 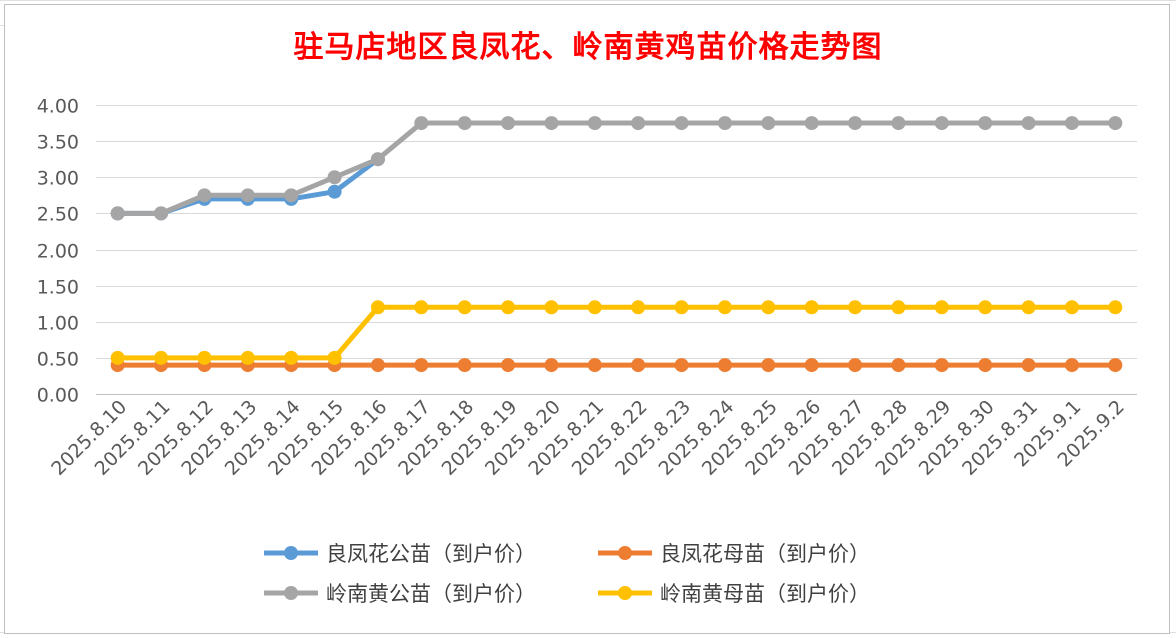 What do you see at coordinates (58, 252) in the screenshot?
I see `y-tick-label: 2.00` at bounding box center [58, 252].